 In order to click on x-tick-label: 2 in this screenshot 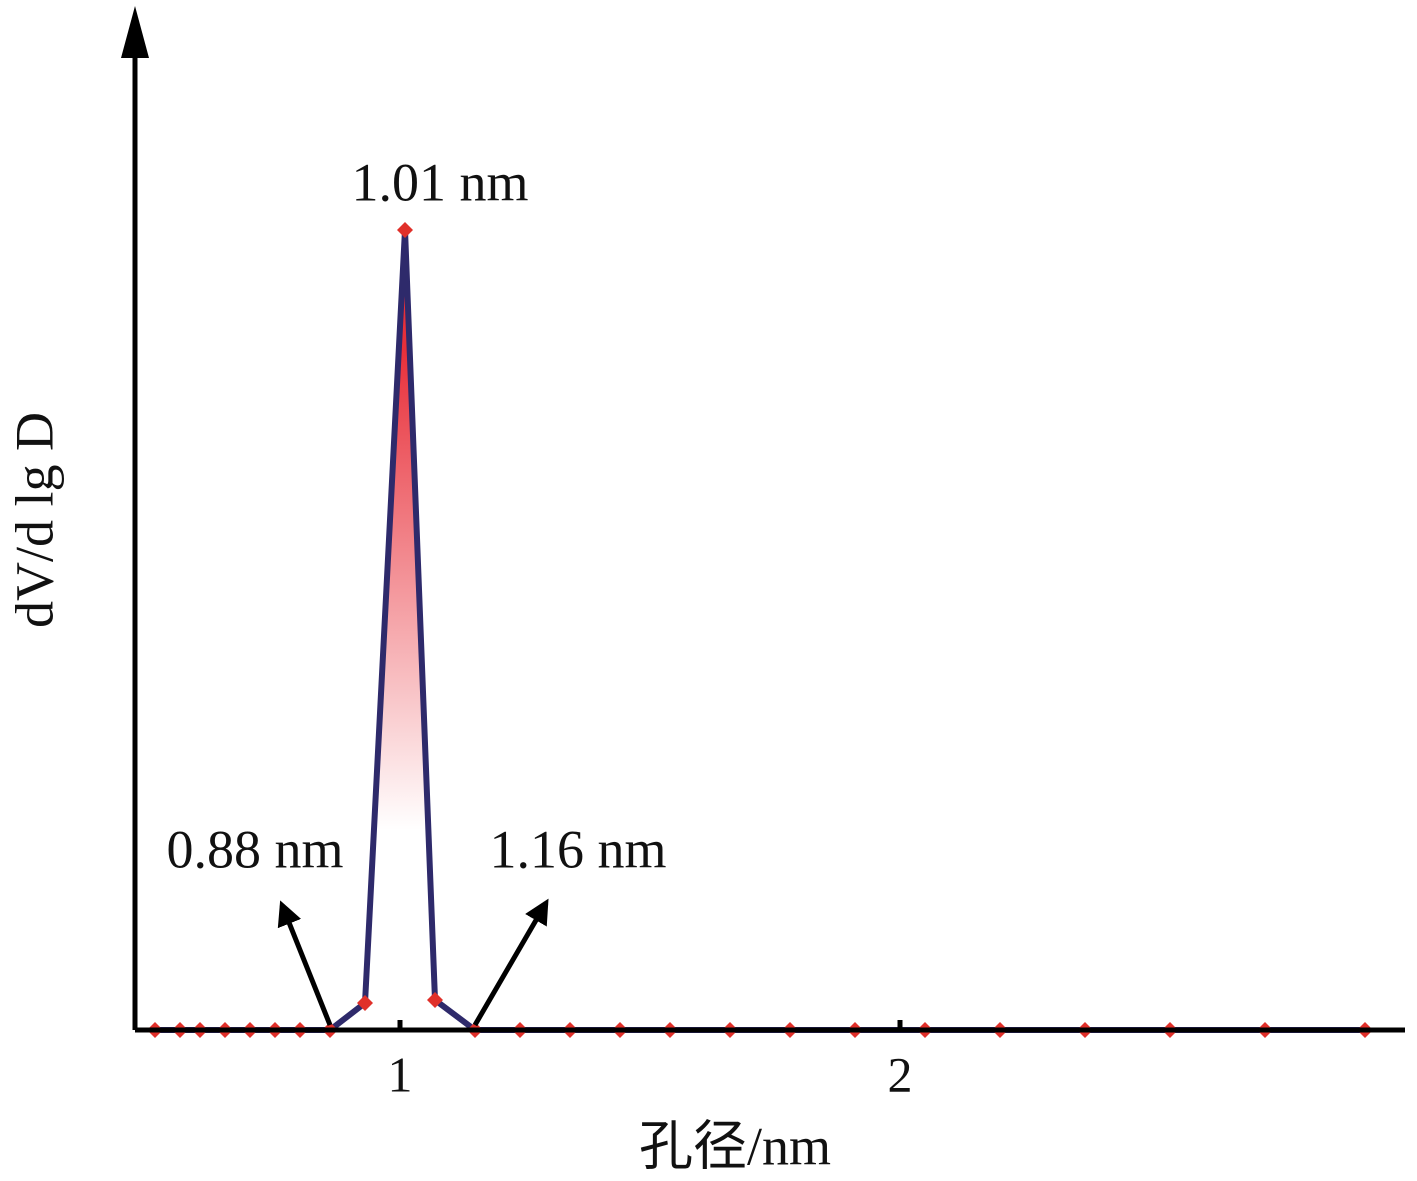, I will do `click(900, 1074)`.